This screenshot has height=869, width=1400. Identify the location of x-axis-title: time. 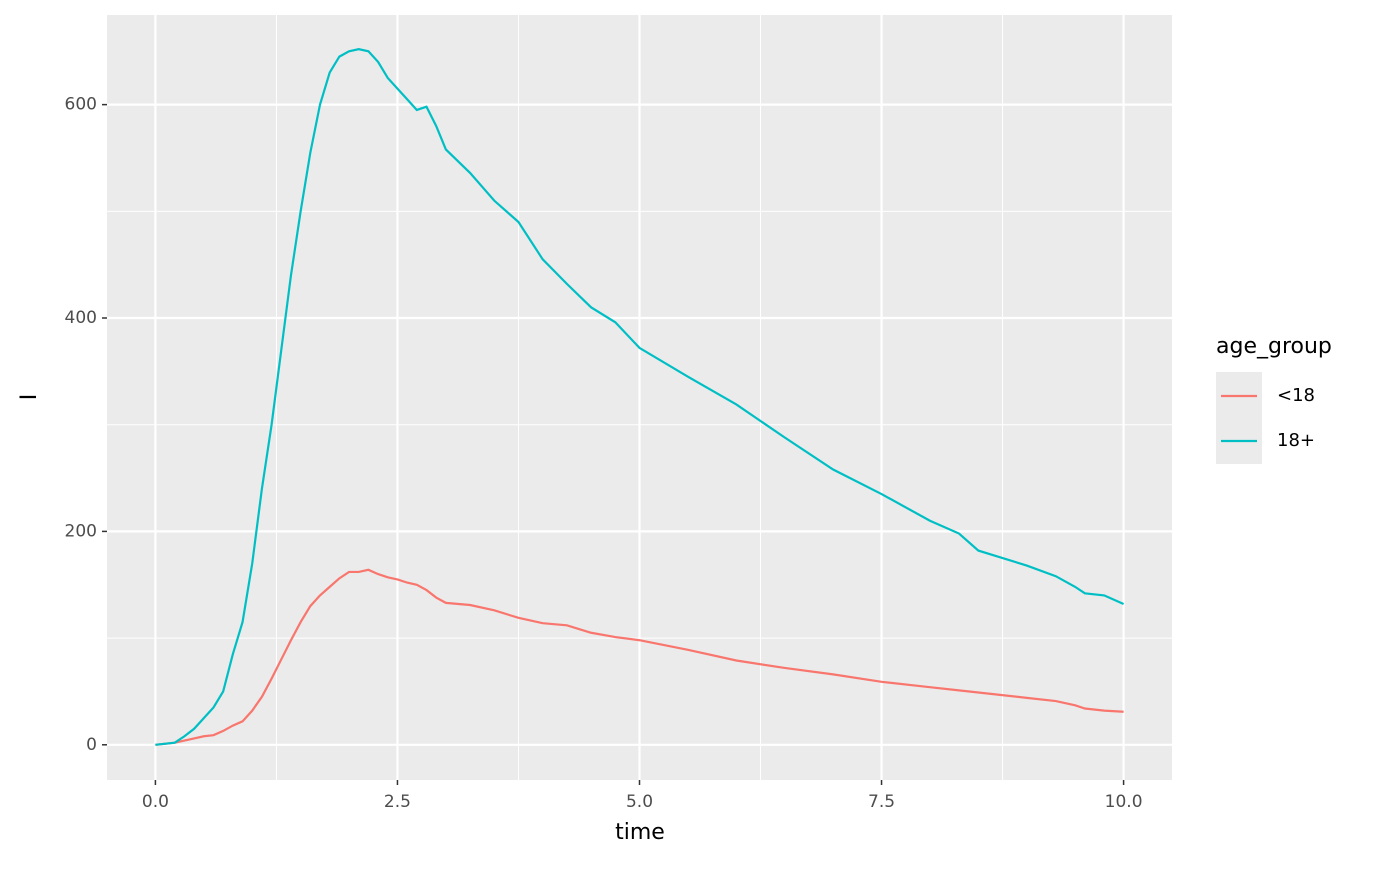
(640, 832).